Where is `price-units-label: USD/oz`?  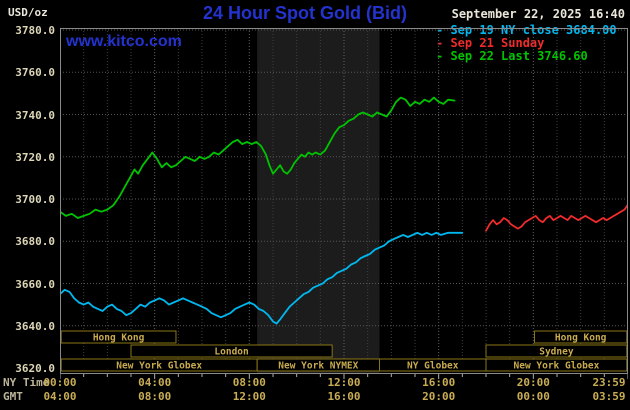 price-units-label: USD/oz is located at coordinates (28, 12).